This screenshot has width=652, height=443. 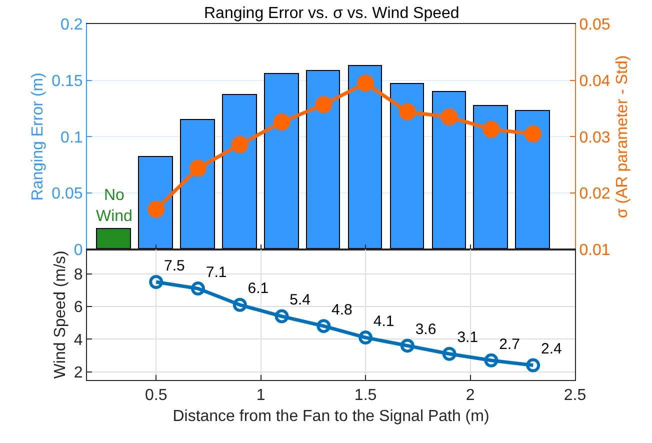 I want to click on chart-title: Ranging Error vs. σ vs. Wind Speed, so click(x=332, y=13).